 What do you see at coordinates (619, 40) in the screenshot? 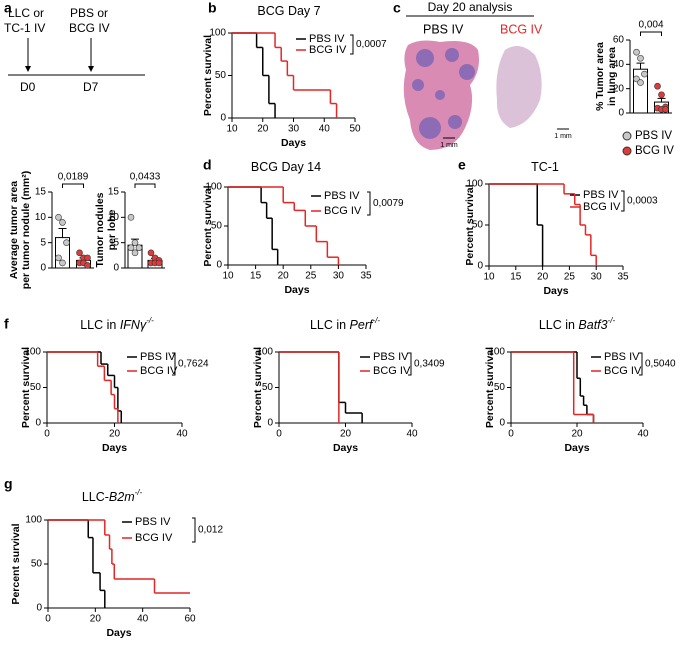
I see `y-tick-label: 60` at bounding box center [619, 40].